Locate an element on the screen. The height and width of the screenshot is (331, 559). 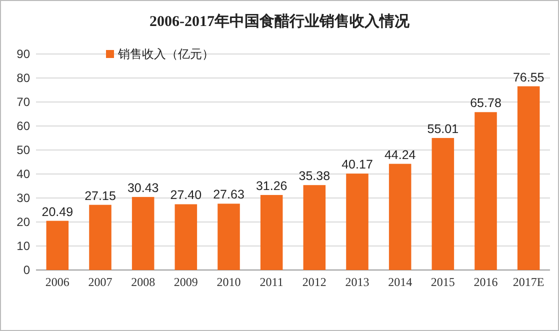
x-tick-label: 2011 is located at coordinates (272, 282).